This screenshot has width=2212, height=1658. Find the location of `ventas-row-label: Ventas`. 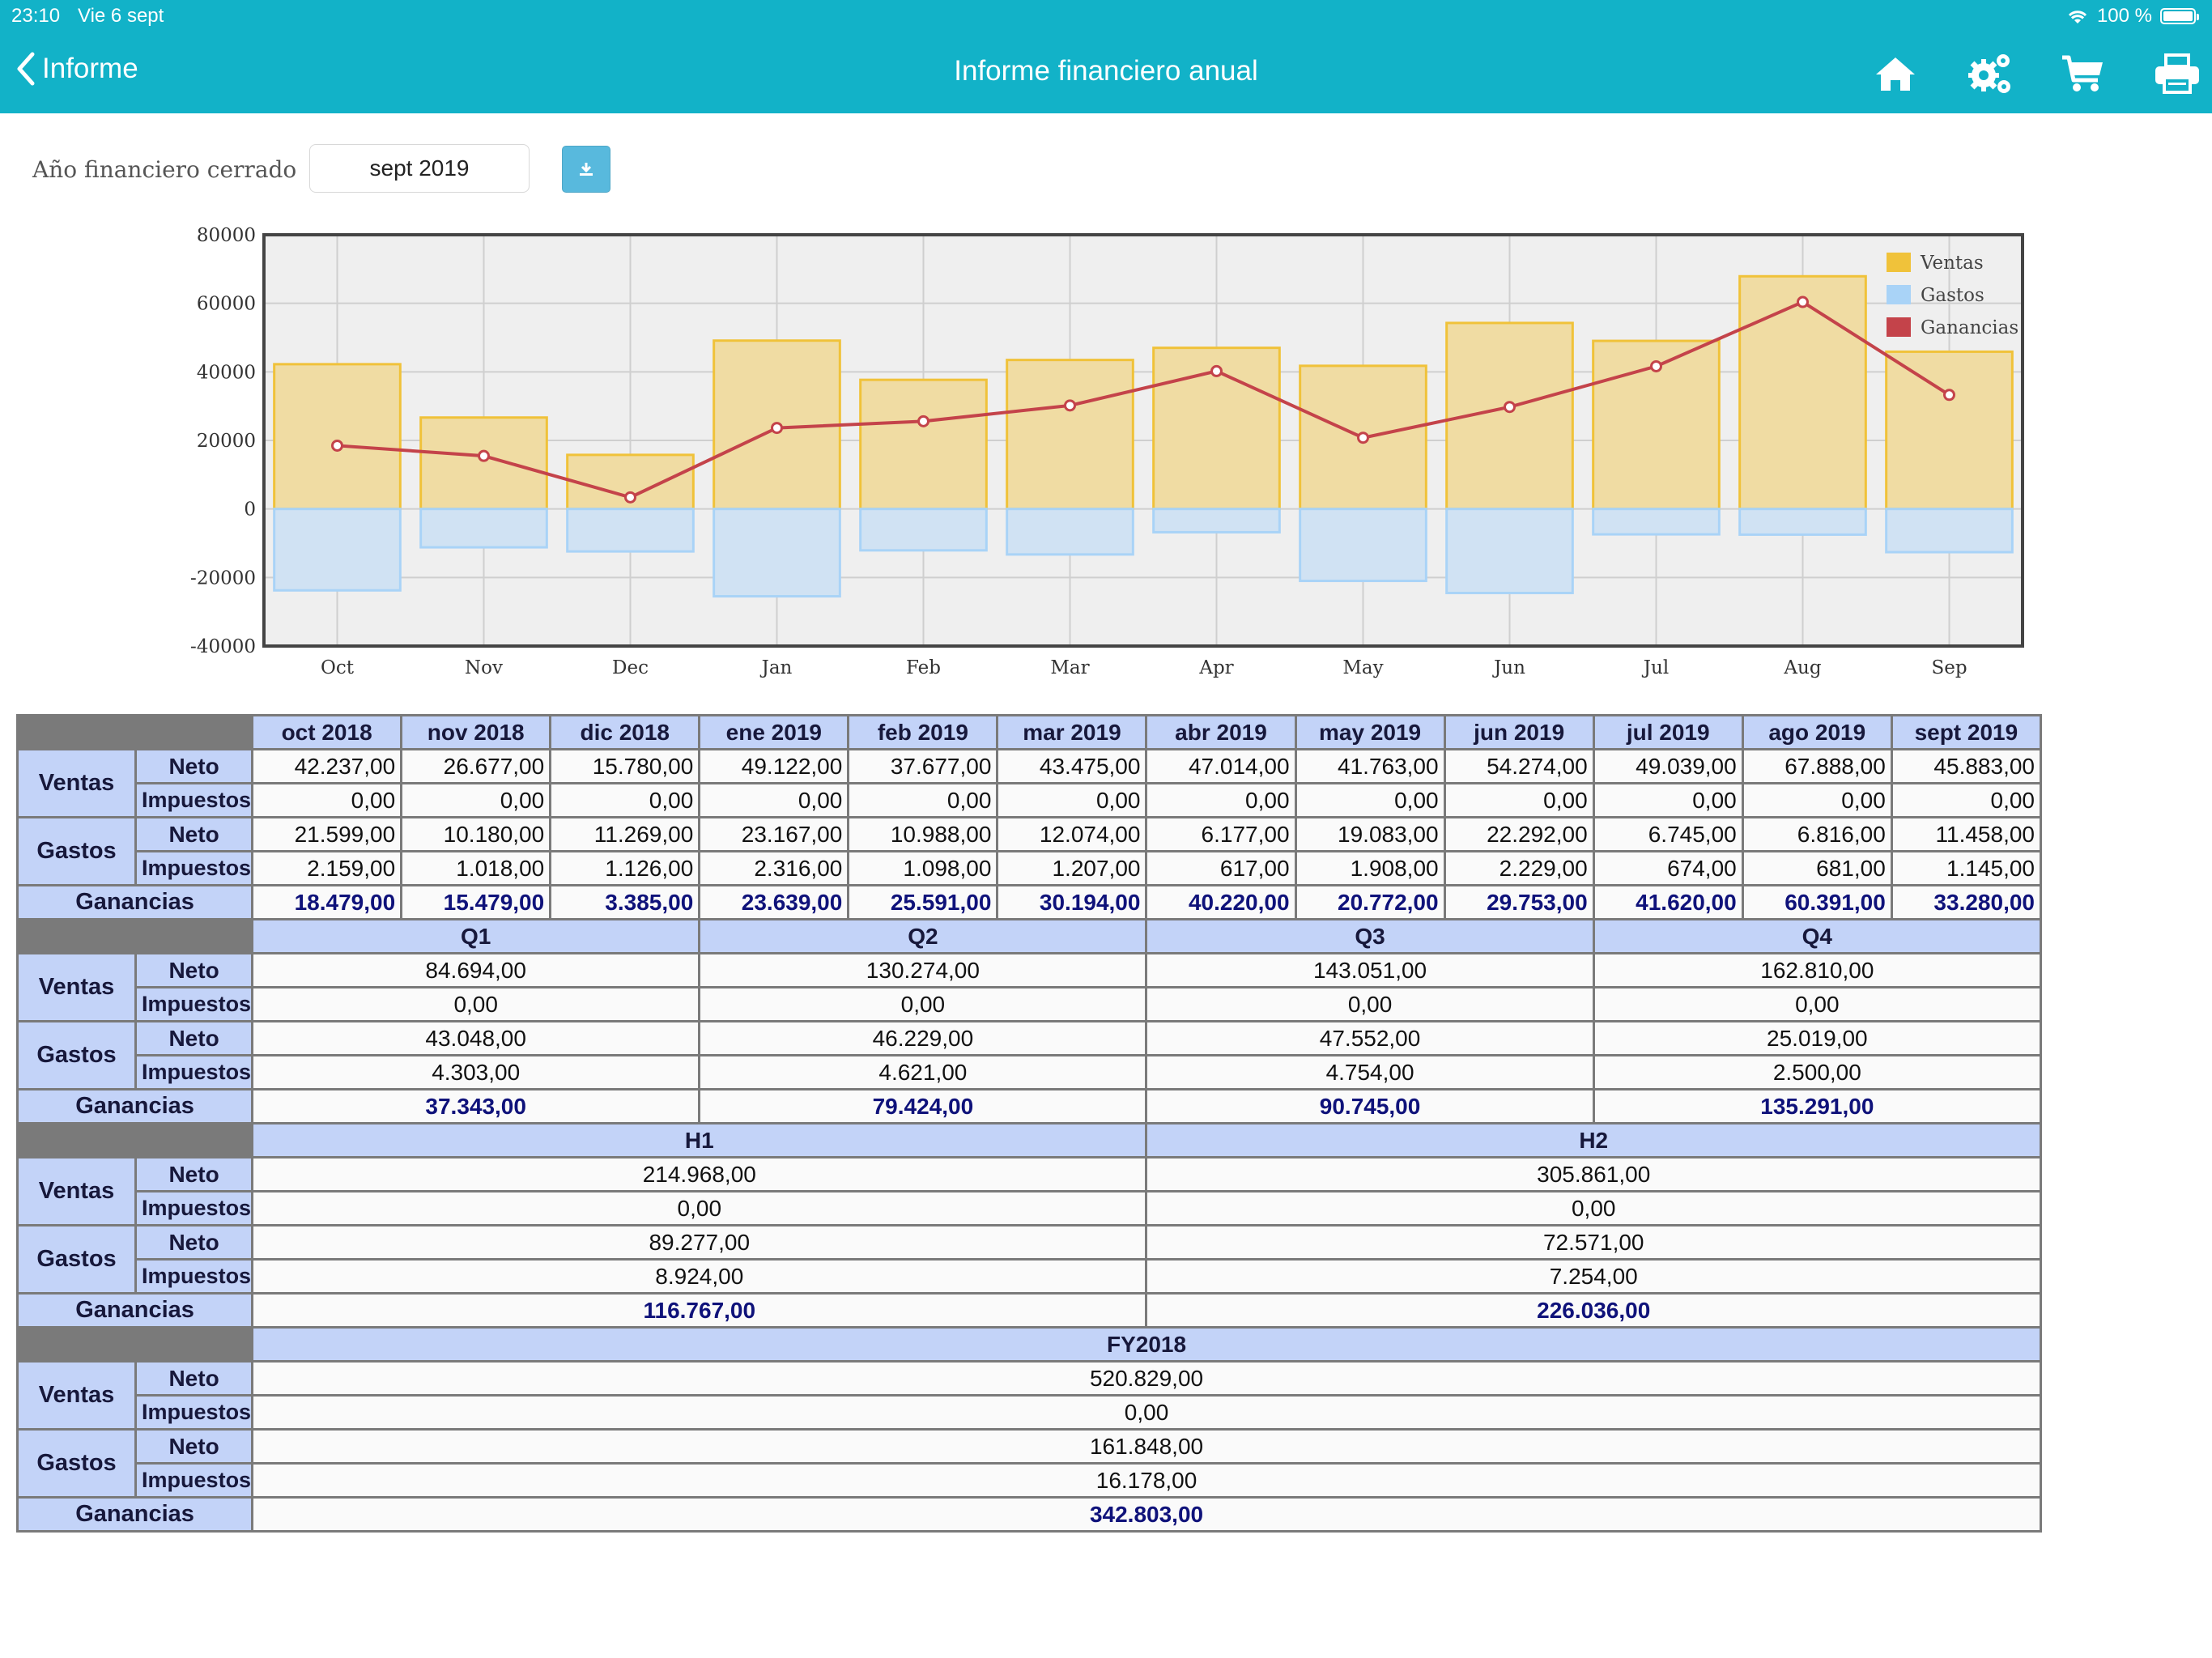

ventas-row-label: Ventas is located at coordinates (76, 783).